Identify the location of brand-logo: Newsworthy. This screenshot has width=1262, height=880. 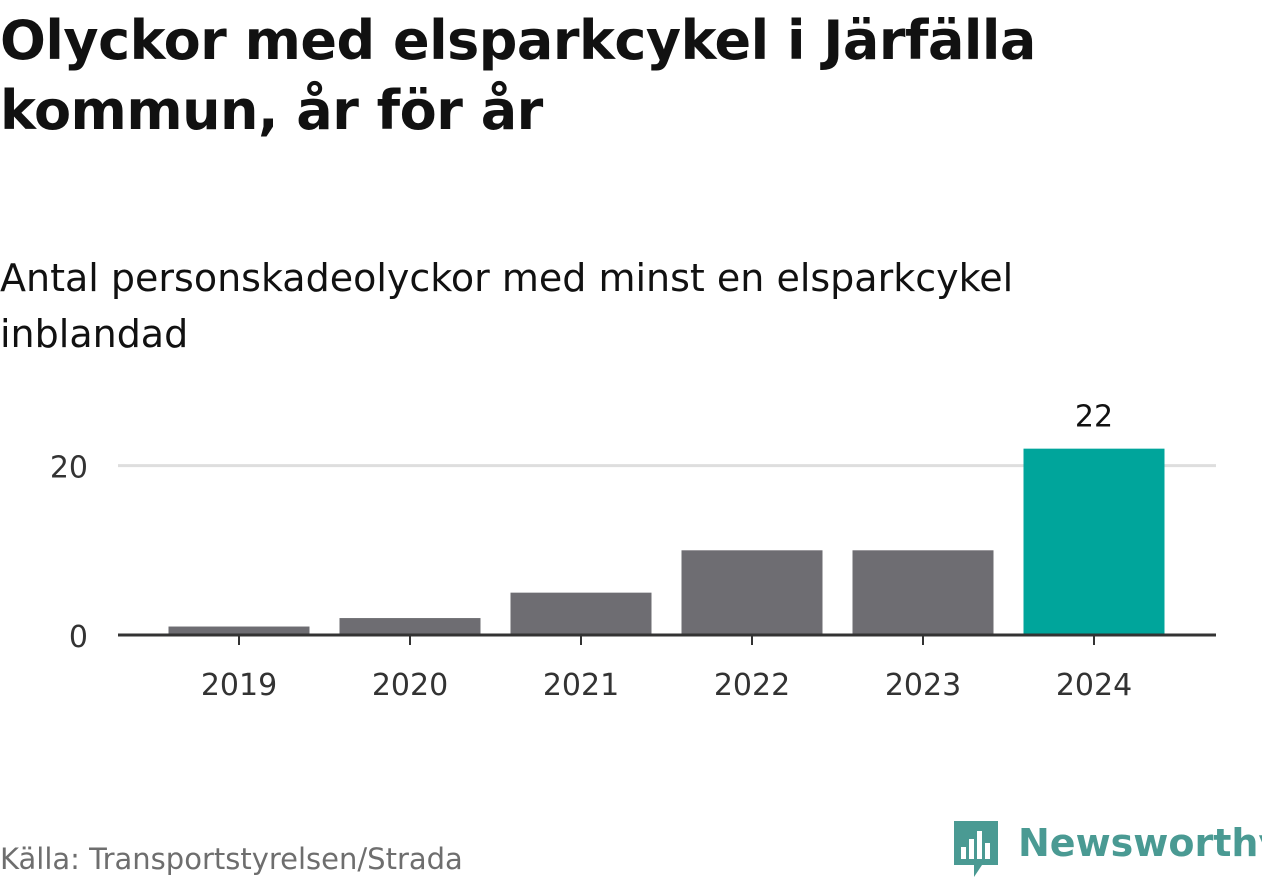
(1107, 849).